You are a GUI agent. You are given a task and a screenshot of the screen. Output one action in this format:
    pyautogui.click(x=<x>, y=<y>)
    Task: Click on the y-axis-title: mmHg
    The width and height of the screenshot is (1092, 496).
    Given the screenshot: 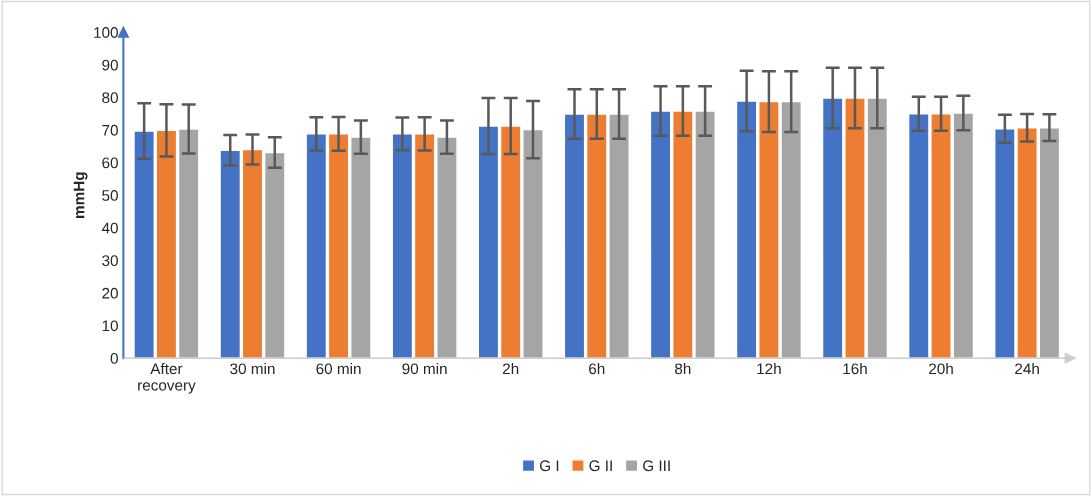 What is the action you would take?
    pyautogui.click(x=80, y=195)
    